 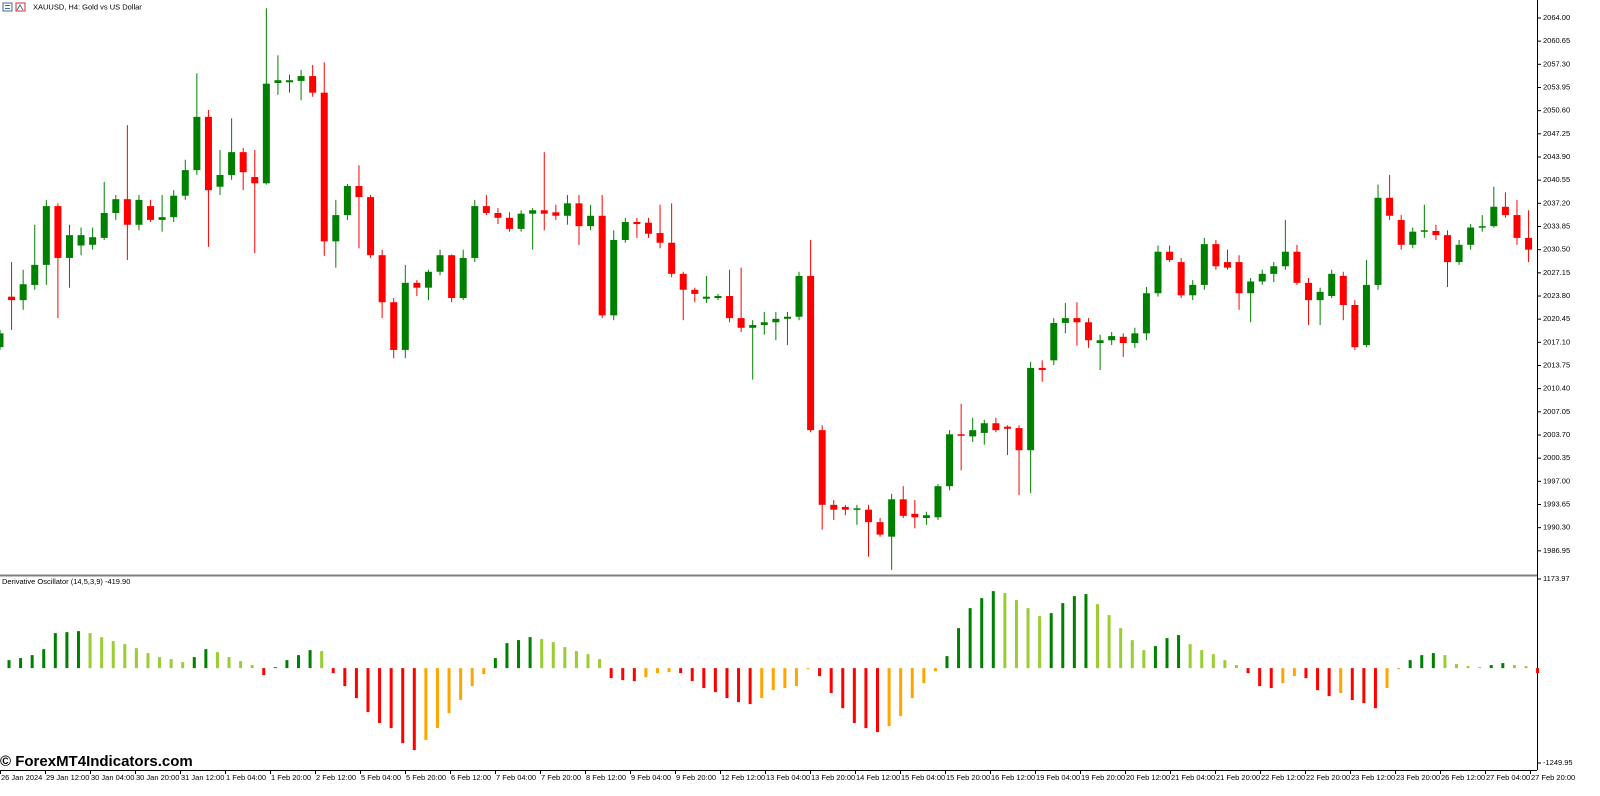 What do you see at coordinates (112, 777) in the screenshot?
I see `x-tick-label: 30 Jan 04:00` at bounding box center [112, 777].